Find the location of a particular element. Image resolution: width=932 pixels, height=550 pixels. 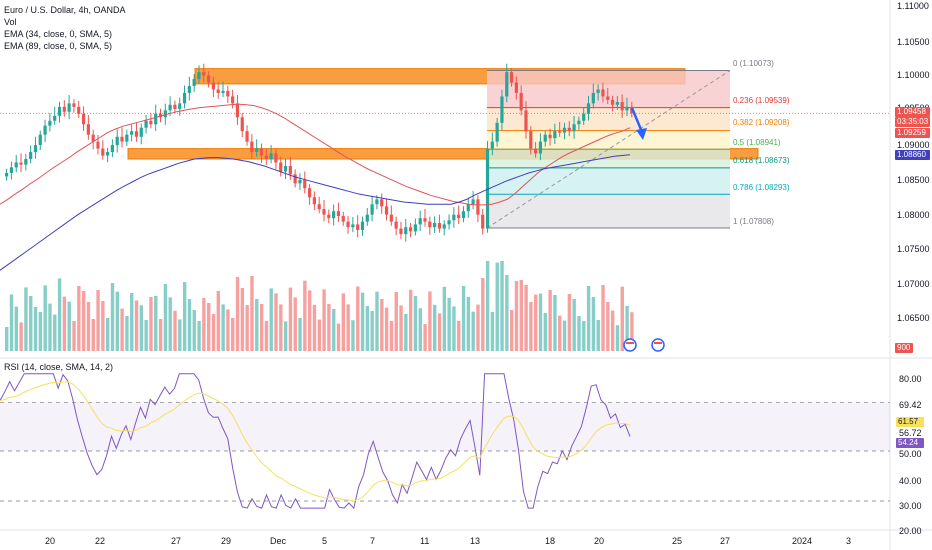

fib-band is located at coordinates (608, 158).